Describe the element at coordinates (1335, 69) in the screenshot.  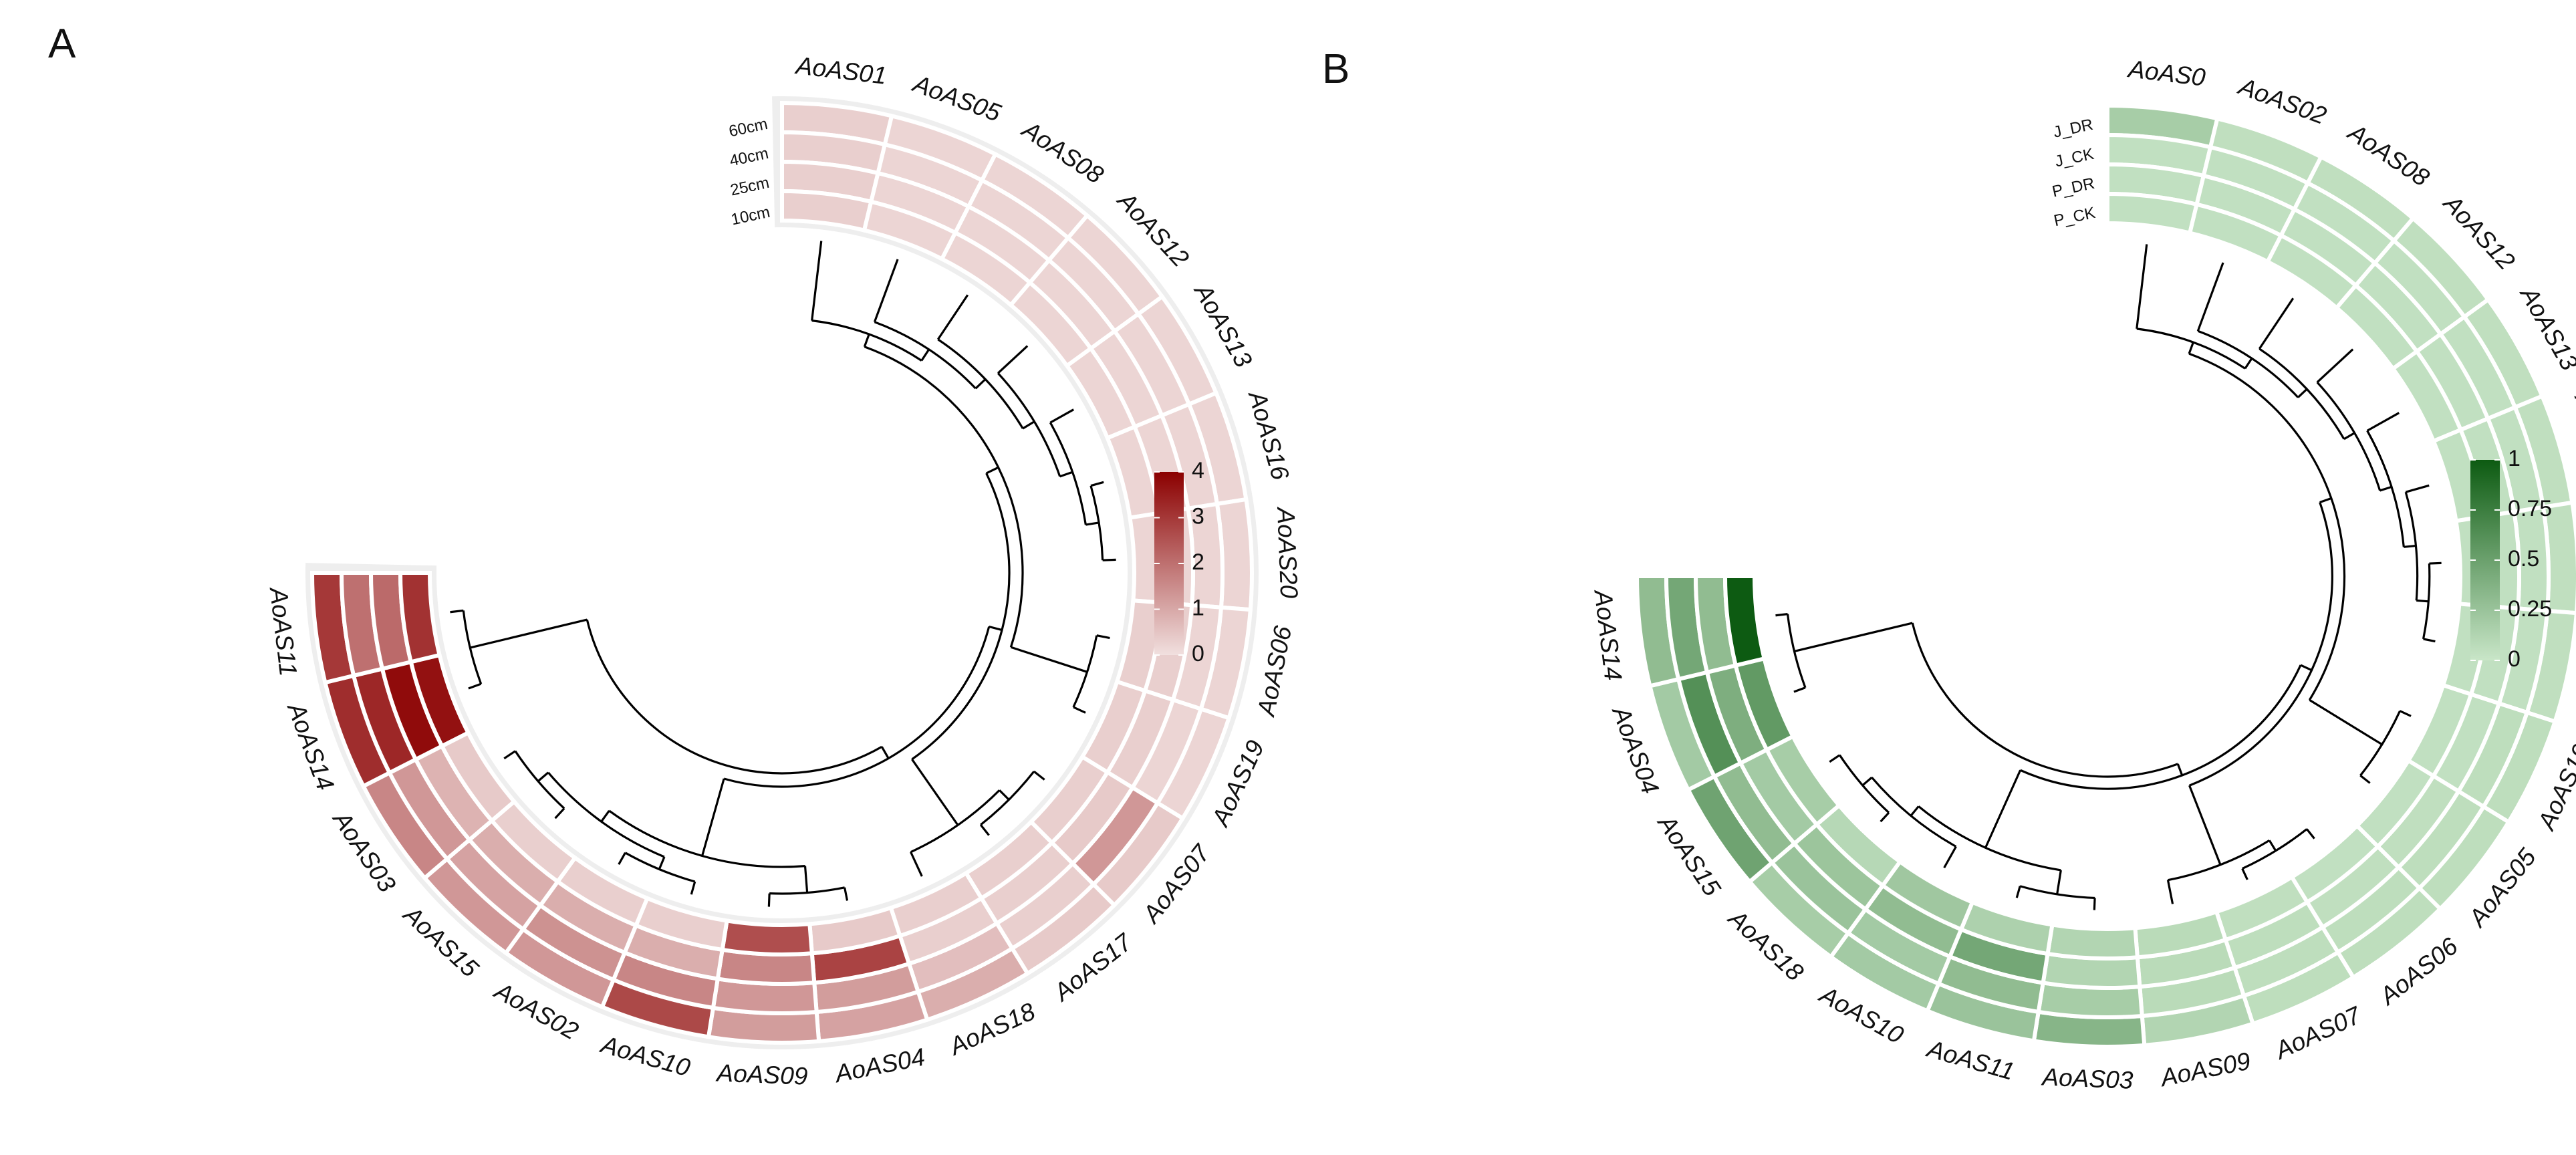
I see `panel-label-b: B` at that location.